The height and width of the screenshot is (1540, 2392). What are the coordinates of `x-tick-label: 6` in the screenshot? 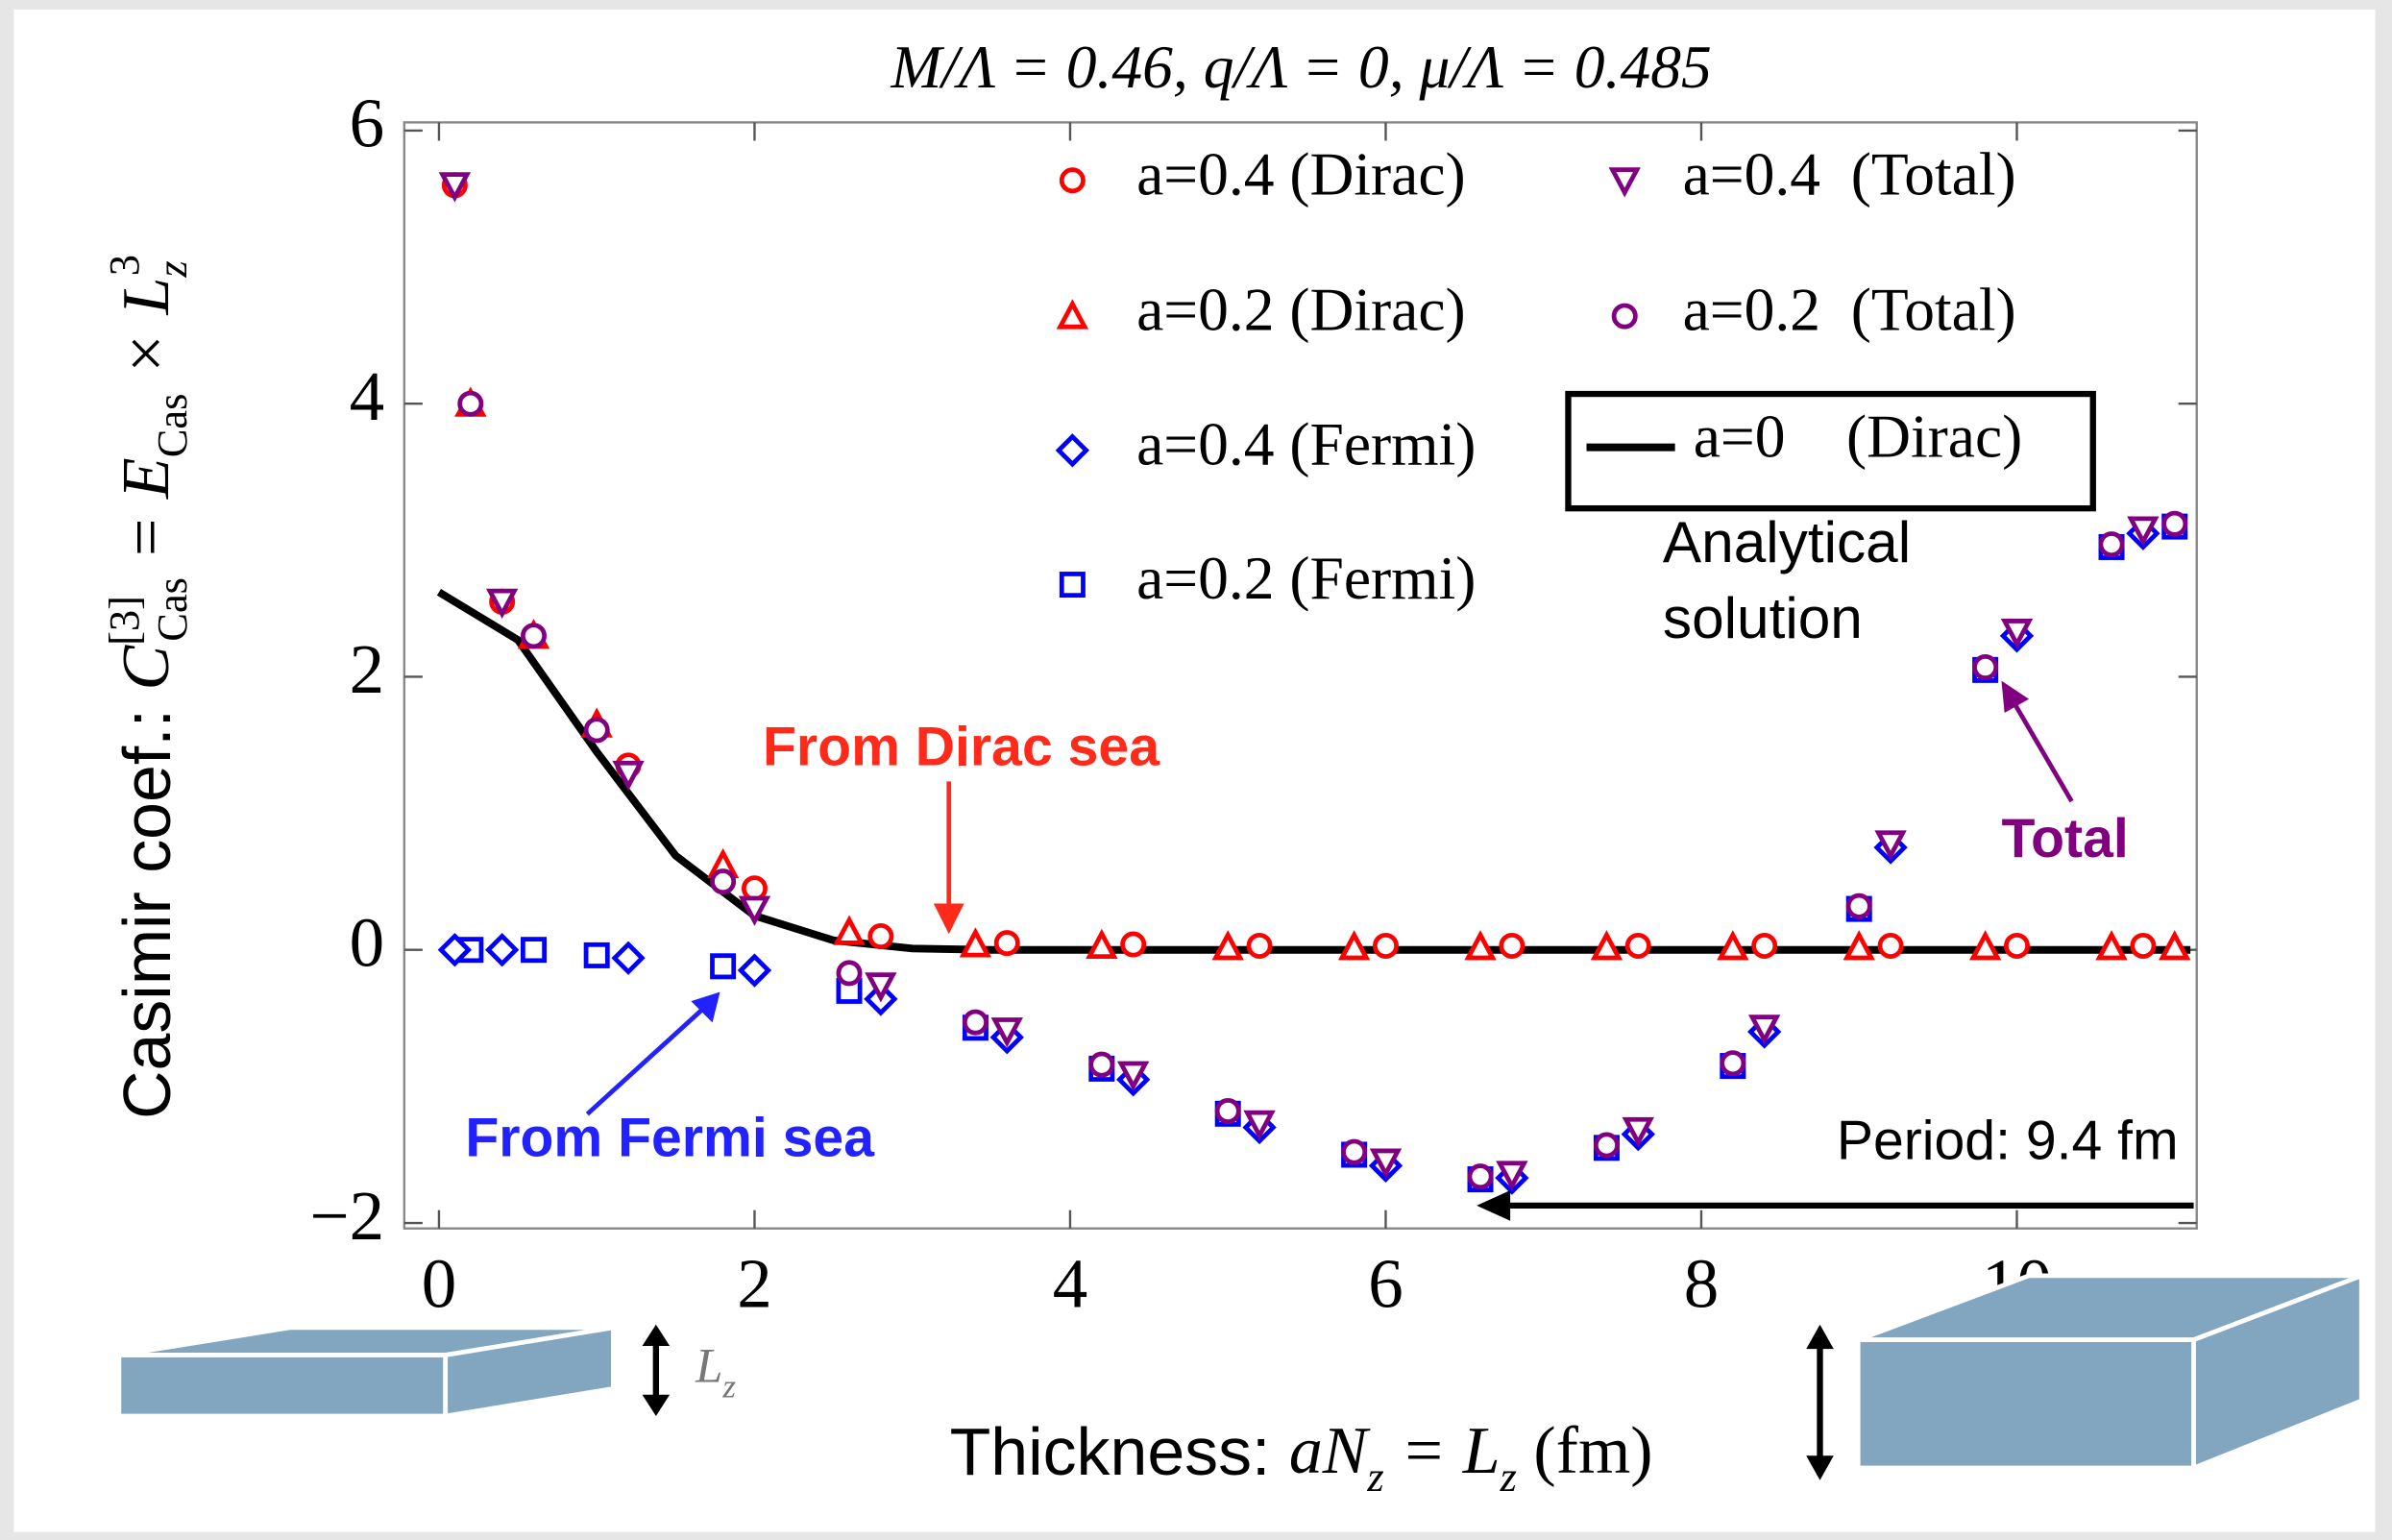 It's located at (1386, 1284).